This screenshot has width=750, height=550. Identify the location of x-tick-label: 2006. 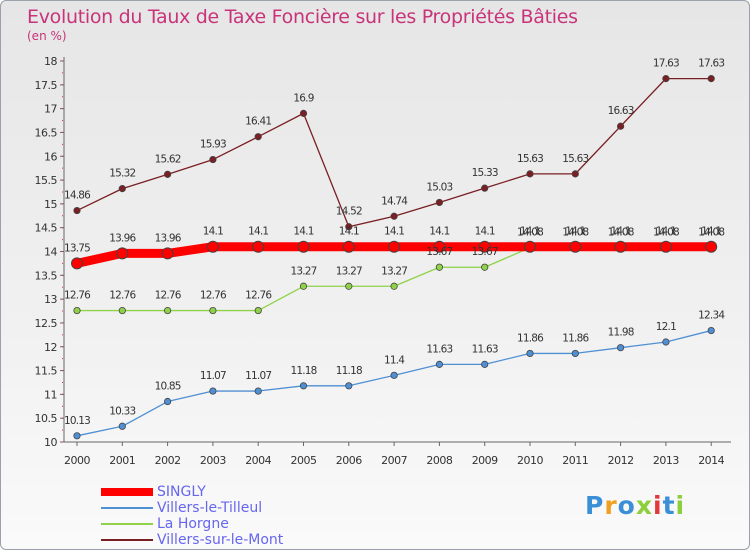
(349, 460).